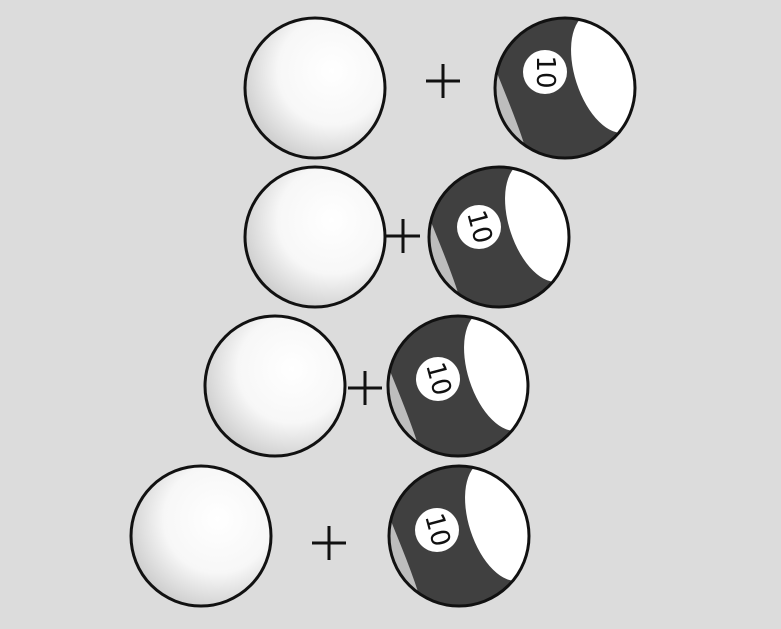 The height and width of the screenshot is (629, 781). I want to click on equation-row-4: 10, so click(330, 536).